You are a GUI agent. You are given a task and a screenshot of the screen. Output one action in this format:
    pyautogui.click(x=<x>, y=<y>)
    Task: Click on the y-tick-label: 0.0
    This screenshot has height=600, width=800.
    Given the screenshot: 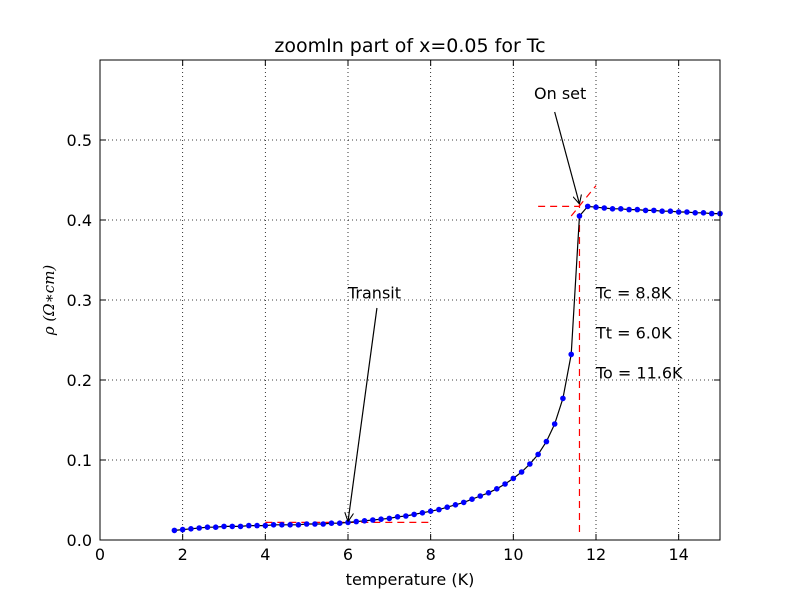 What is the action you would take?
    pyautogui.click(x=79, y=540)
    